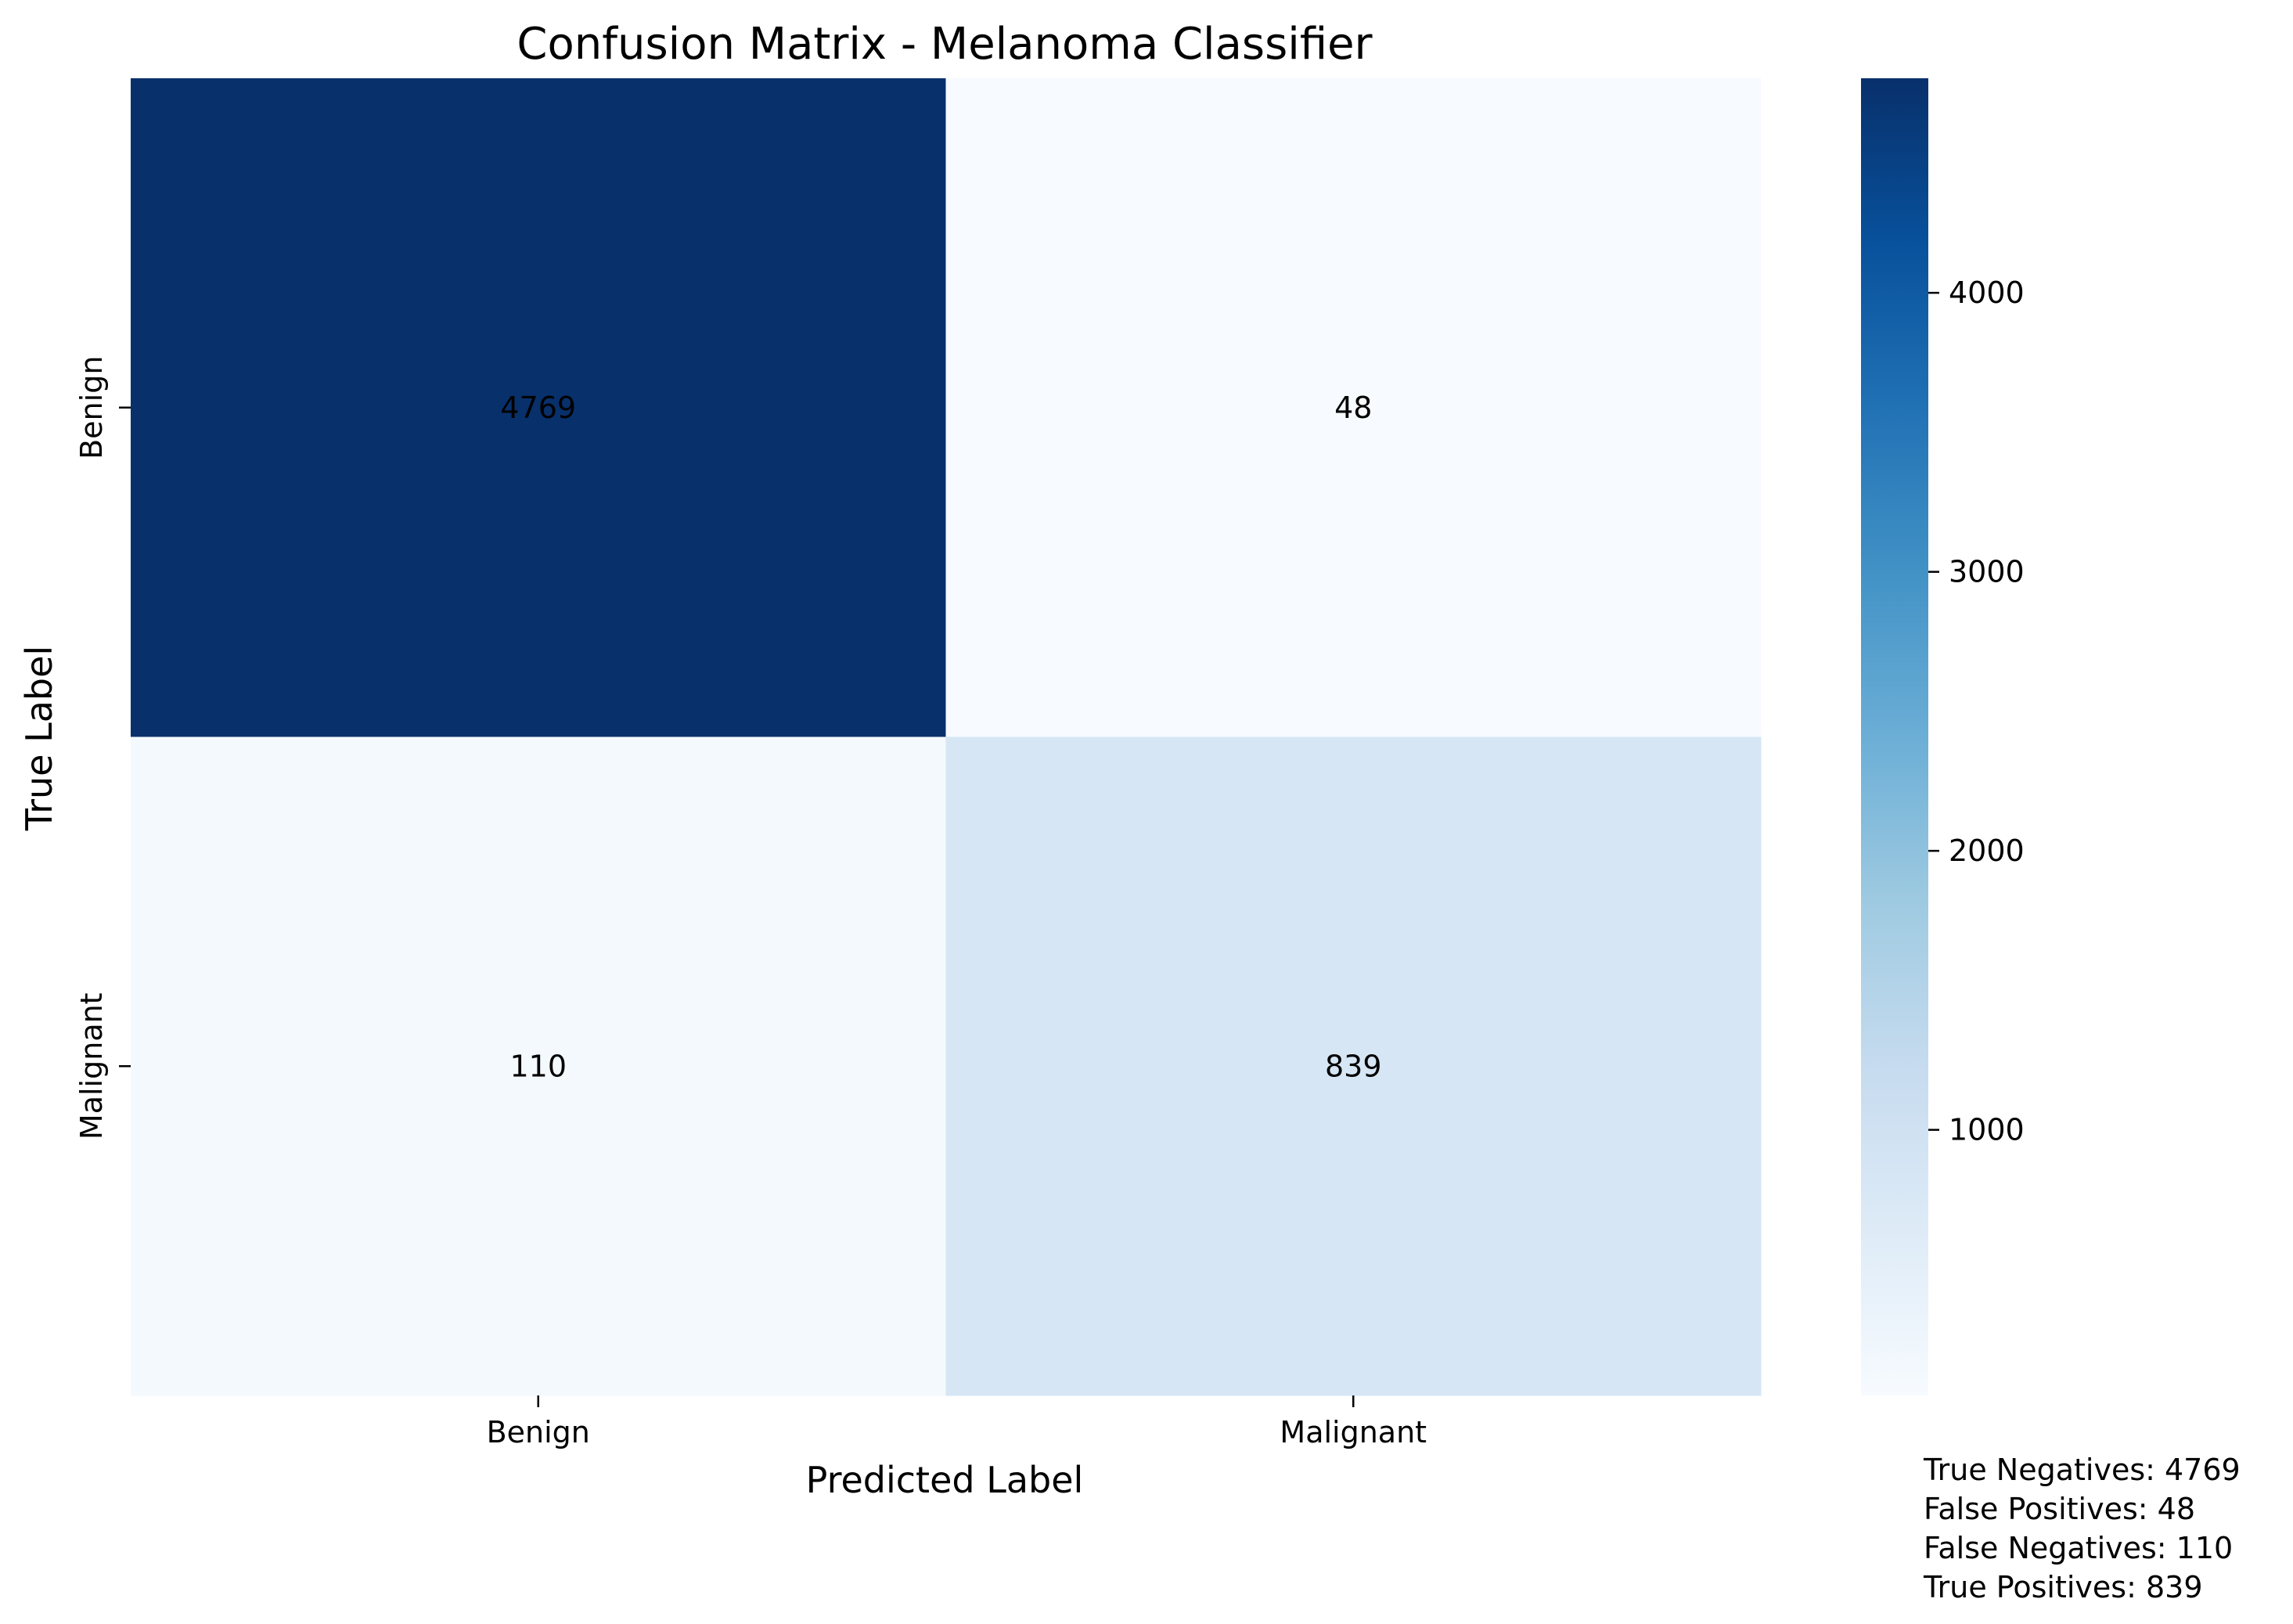  Describe the element at coordinates (945, 44) in the screenshot. I see `chart-title: Confusion Matrix - Melanoma Classifier` at that location.